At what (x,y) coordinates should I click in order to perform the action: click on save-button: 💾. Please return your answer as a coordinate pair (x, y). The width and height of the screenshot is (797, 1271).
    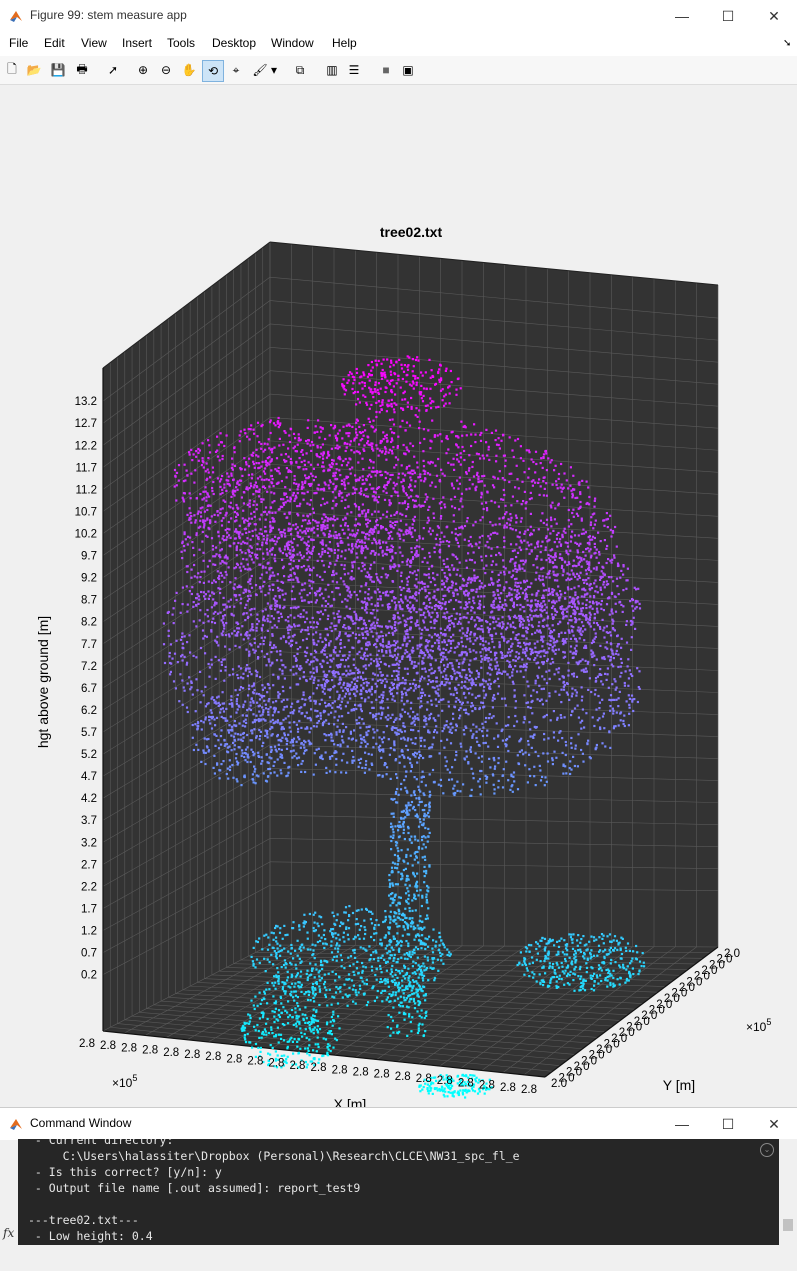
    Looking at the image, I should click on (58, 70).